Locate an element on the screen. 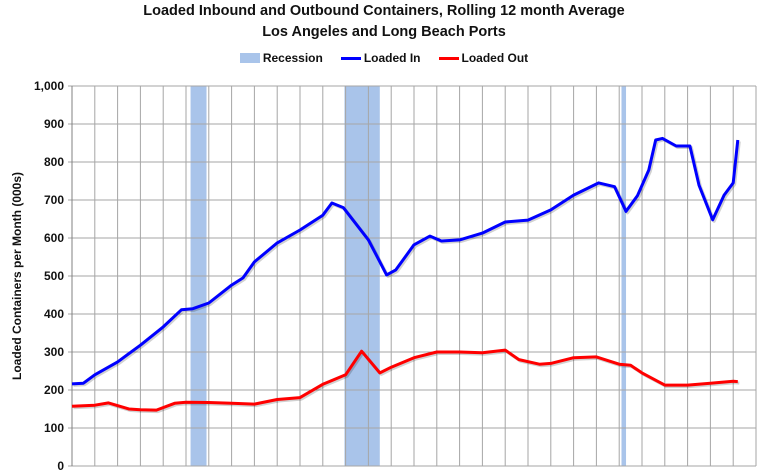 The image size is (768, 471). legend-label: Loaded Out is located at coordinates (495, 58).